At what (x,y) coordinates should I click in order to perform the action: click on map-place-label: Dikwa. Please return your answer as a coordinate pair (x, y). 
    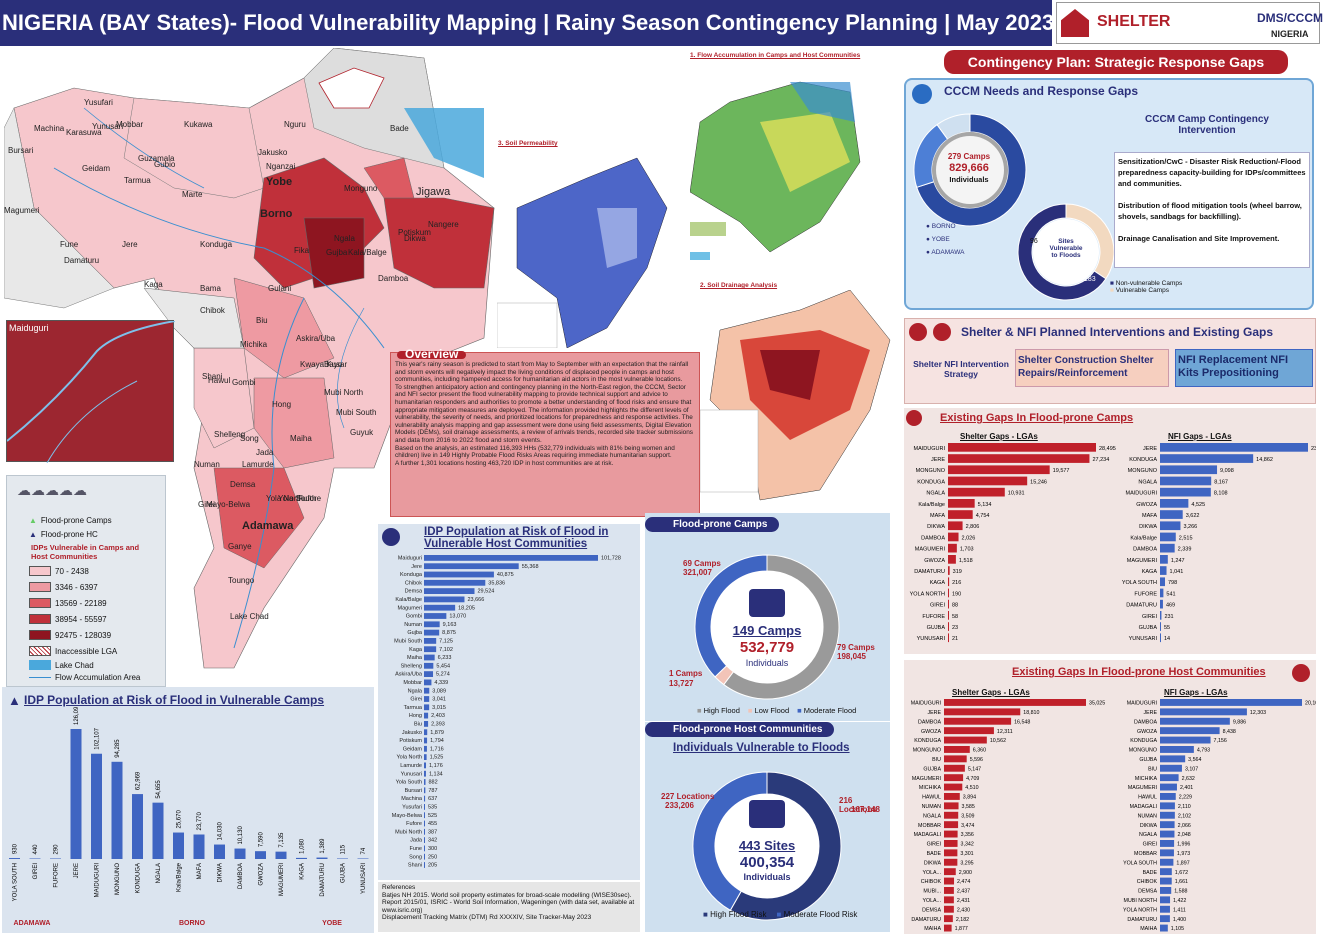
    Looking at the image, I should click on (415, 238).